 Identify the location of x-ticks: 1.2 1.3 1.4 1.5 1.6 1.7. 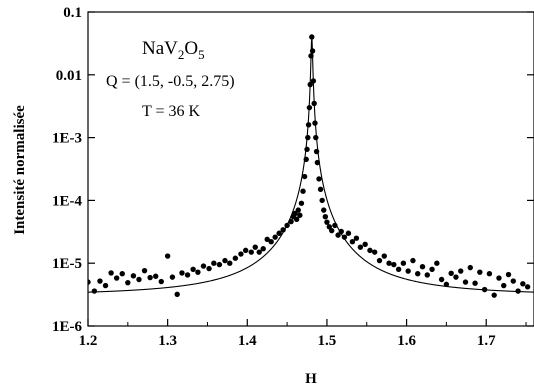
(303, 334).